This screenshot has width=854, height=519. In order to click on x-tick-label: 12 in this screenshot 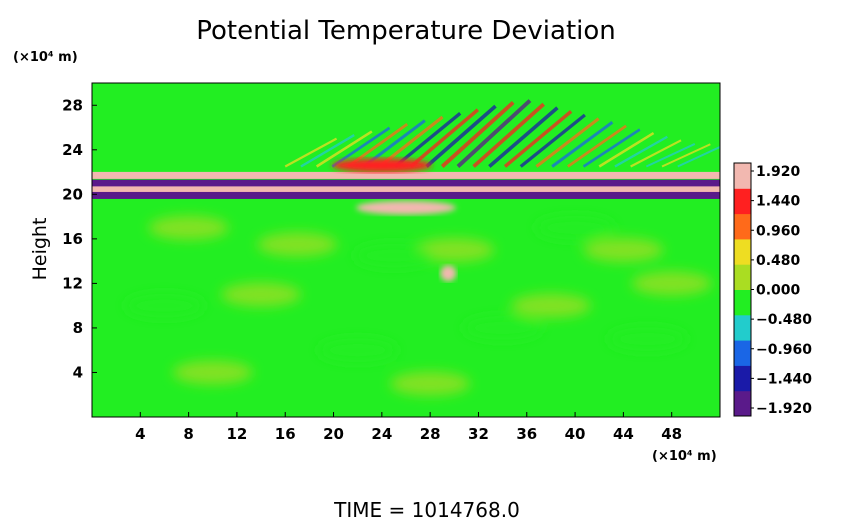, I will do `click(236, 434)`.